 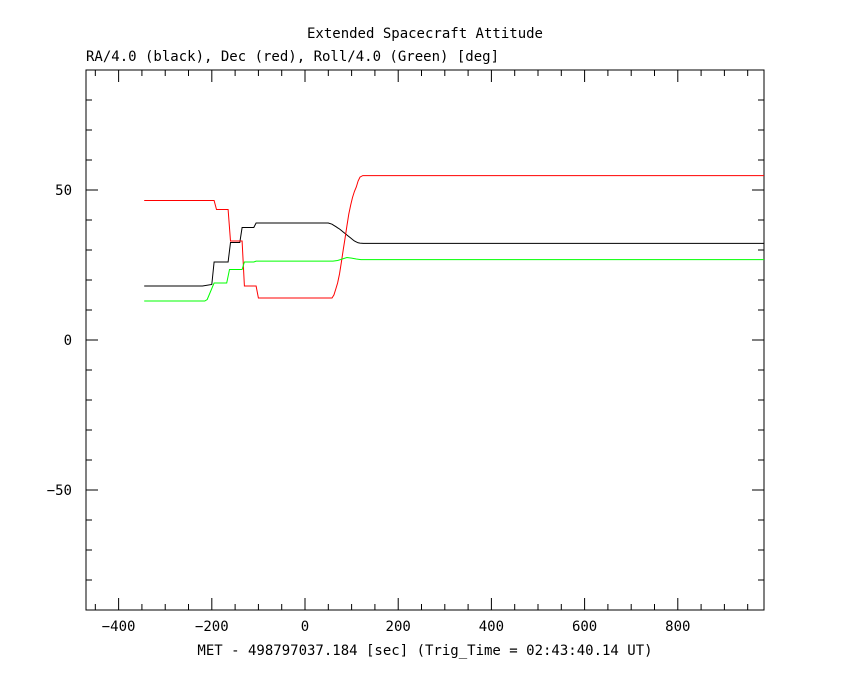 I want to click on y-tick-label: 50, so click(x=63, y=191).